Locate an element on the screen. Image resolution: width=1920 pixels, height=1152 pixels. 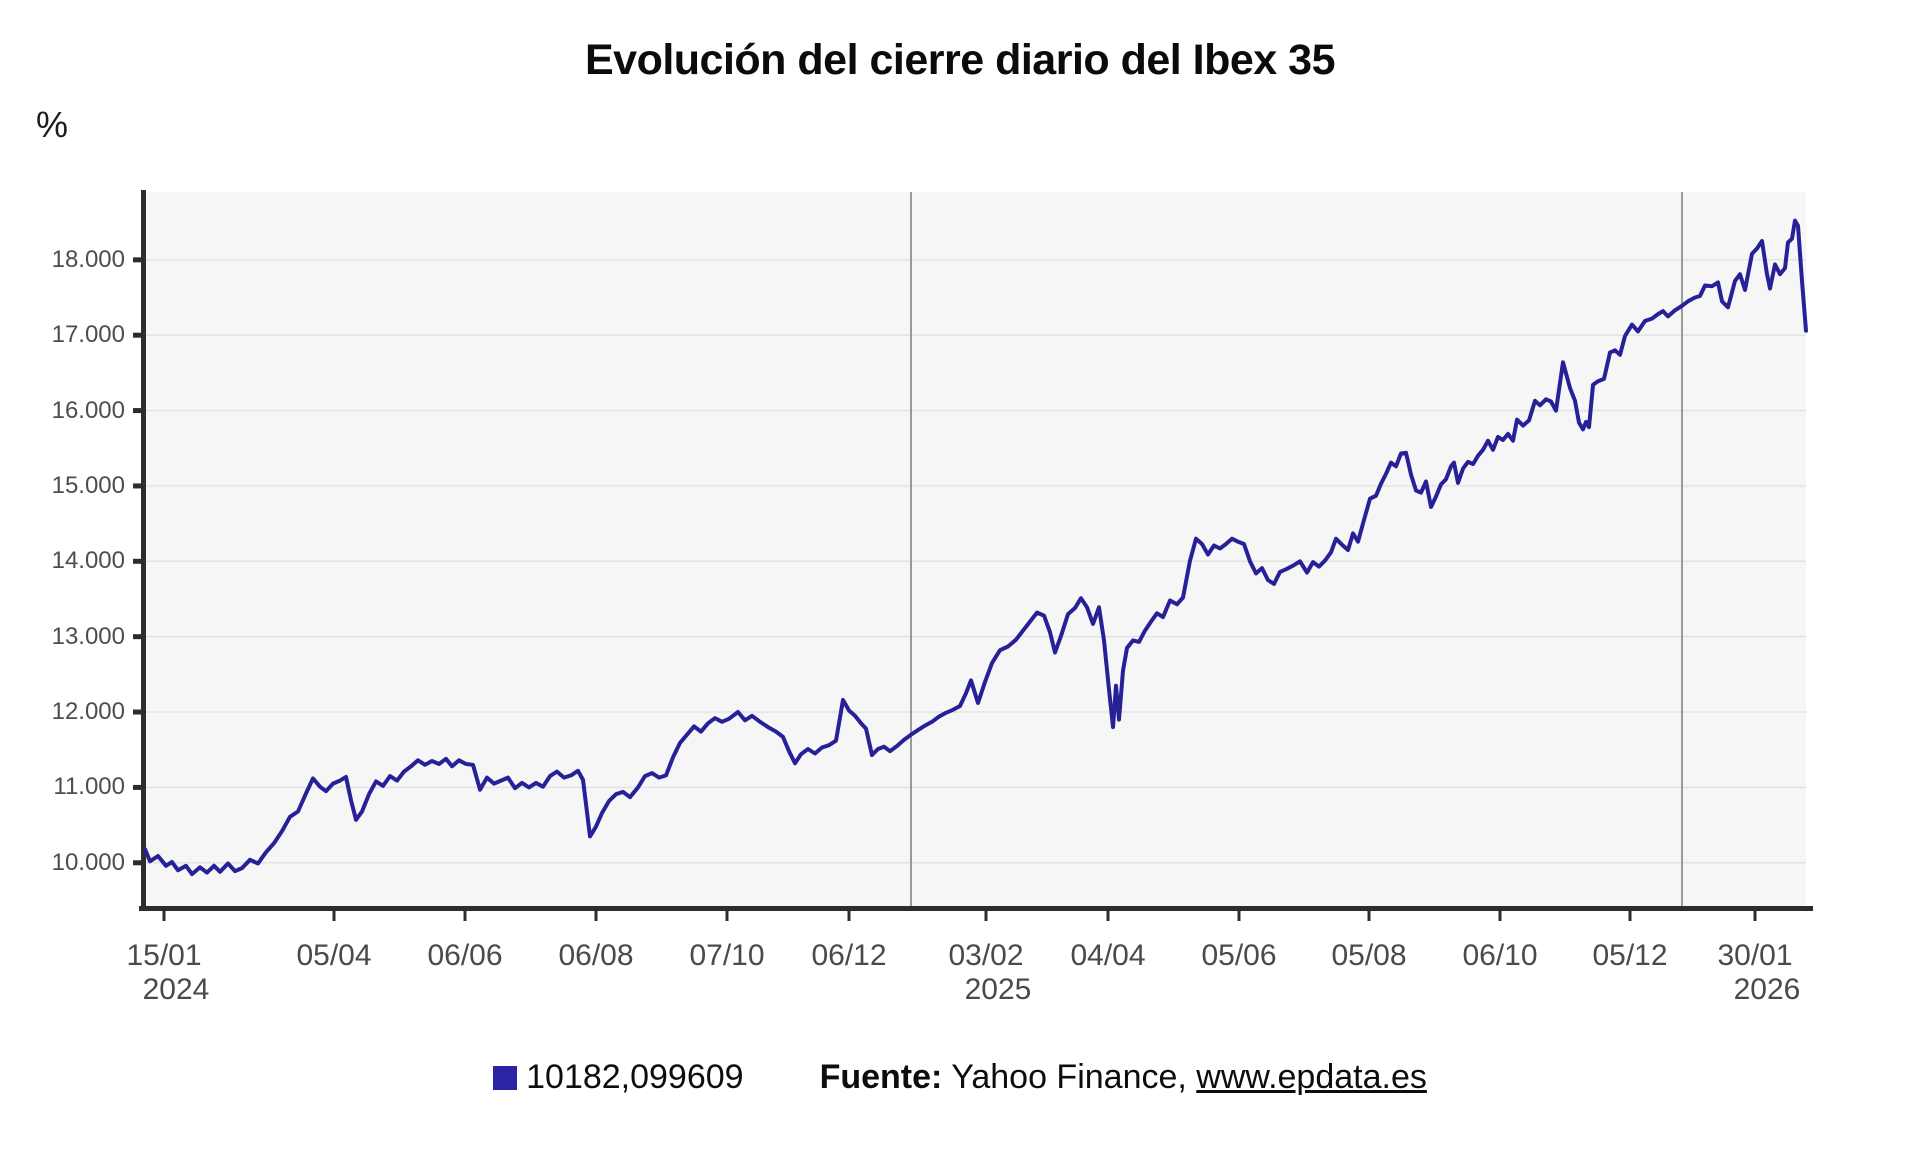
x-tick-label: 06/06 is located at coordinates (465, 955).